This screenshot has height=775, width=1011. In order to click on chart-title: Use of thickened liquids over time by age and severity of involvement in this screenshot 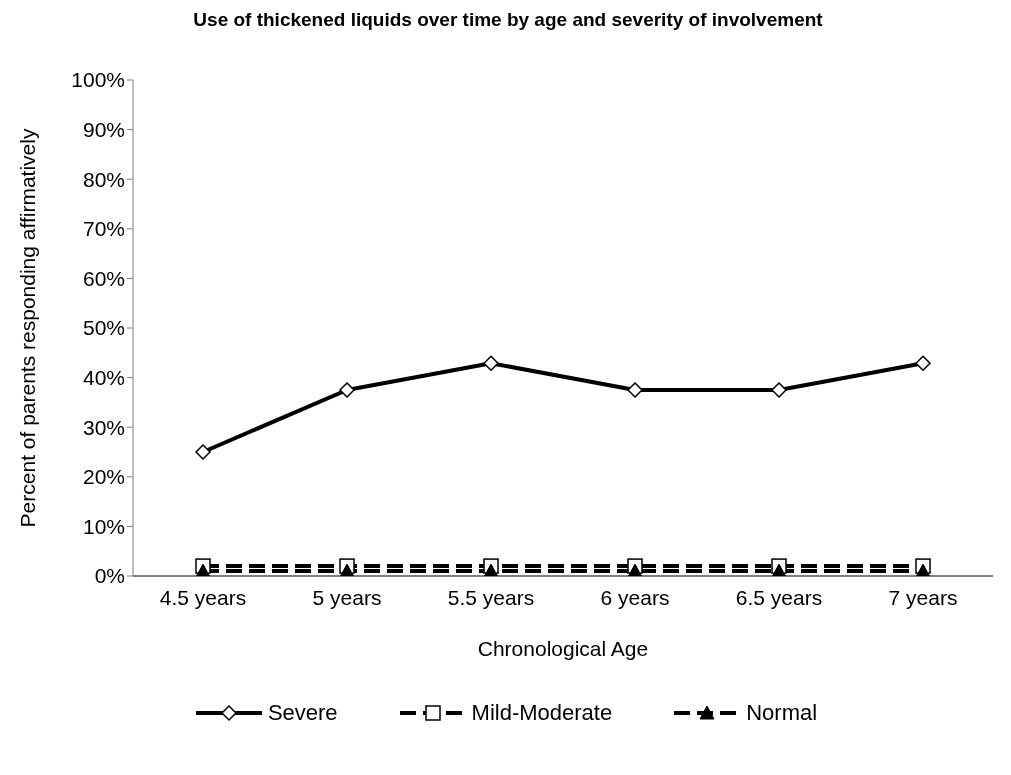, I will do `click(508, 20)`.